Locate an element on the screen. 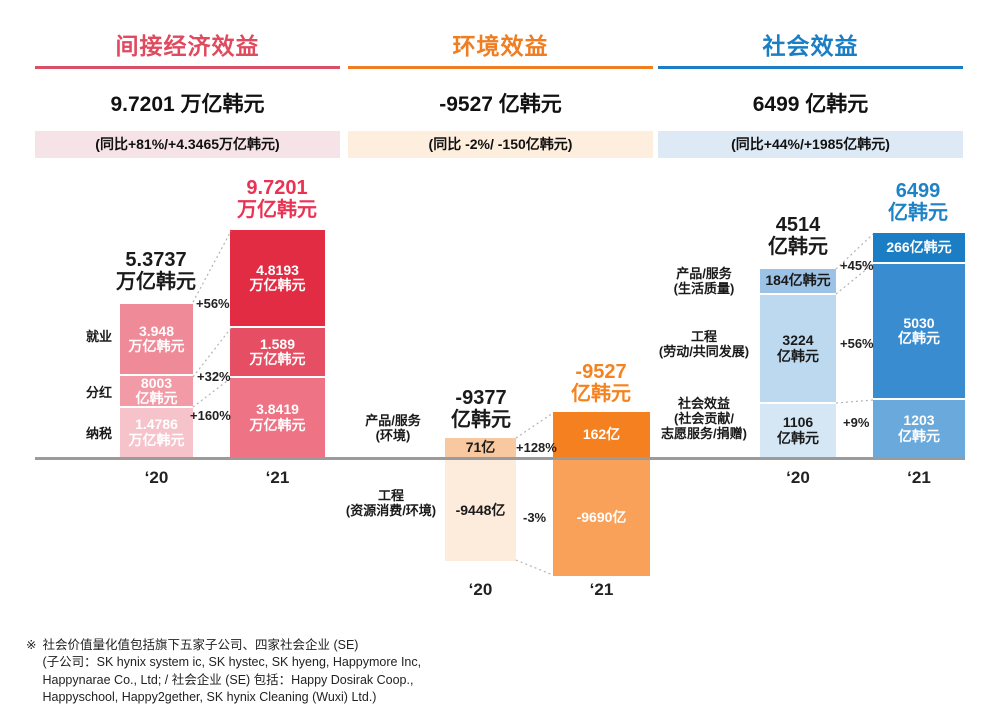 The width and height of the screenshot is (1000, 722). growth-label-product-env: +128% is located at coordinates (536, 447).